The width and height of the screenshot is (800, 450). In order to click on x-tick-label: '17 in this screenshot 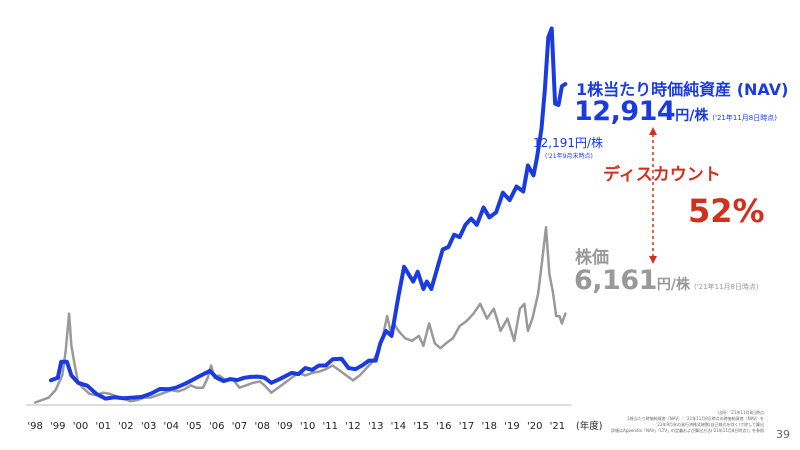, I will do `click(466, 426)`.